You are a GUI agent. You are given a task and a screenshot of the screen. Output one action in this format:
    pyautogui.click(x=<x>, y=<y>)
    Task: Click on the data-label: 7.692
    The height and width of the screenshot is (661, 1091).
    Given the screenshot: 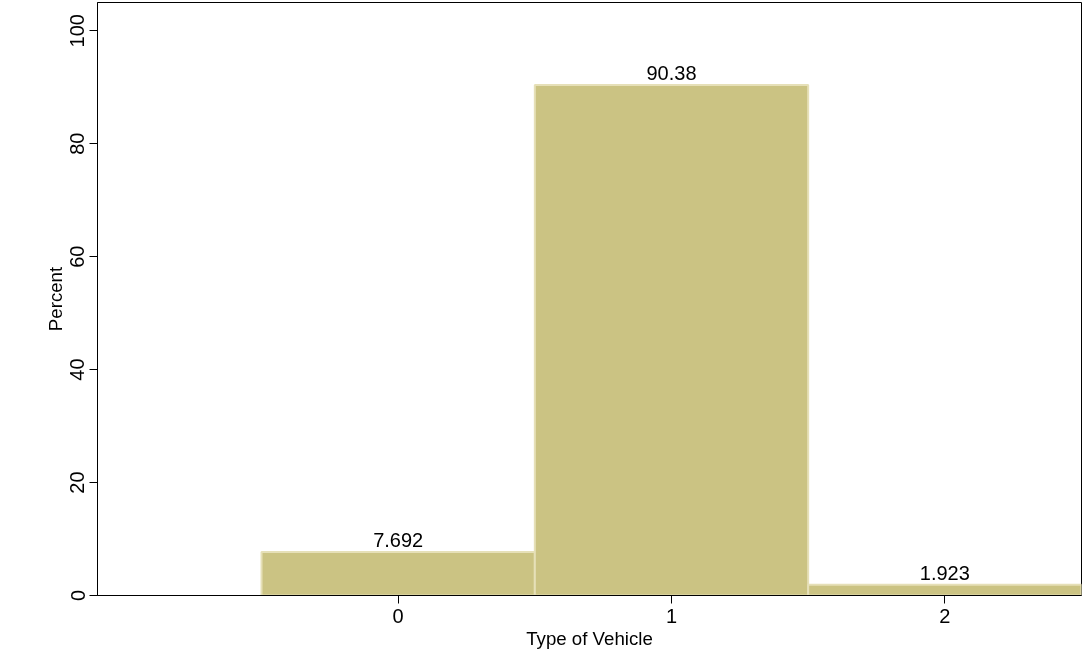 What is the action you would take?
    pyautogui.click(x=398, y=540)
    